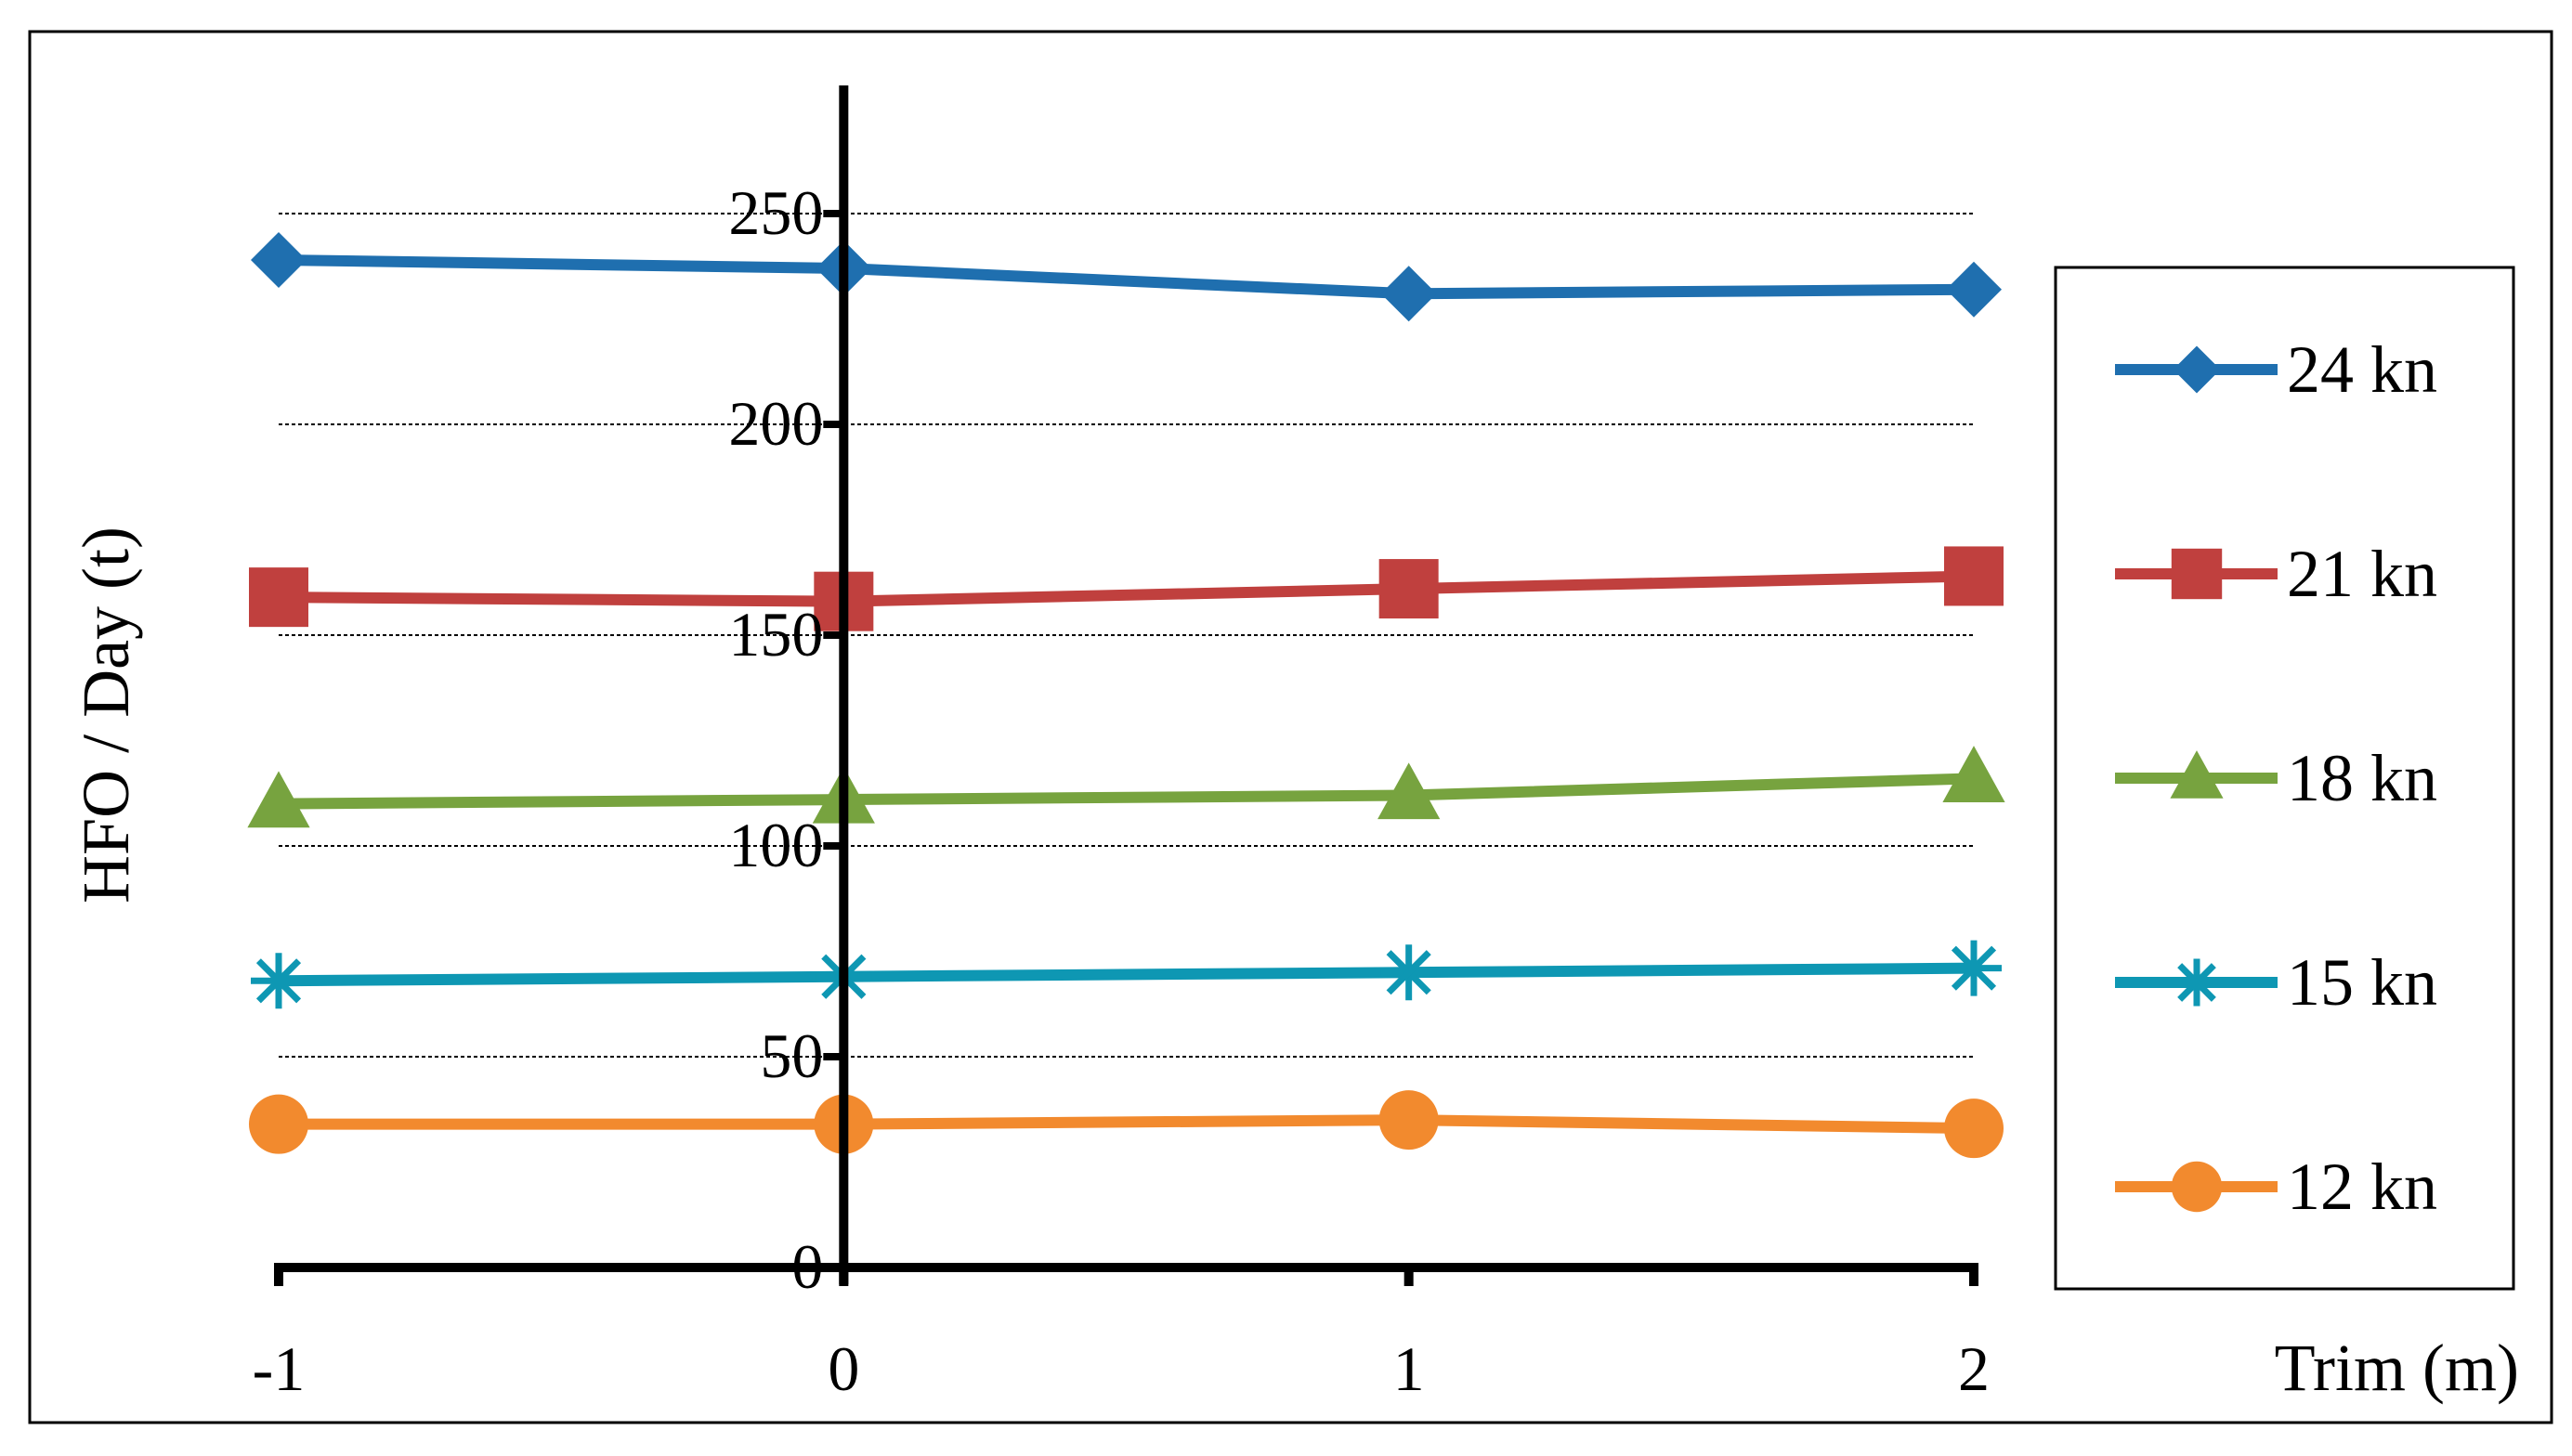 The width and height of the screenshot is (2572, 1456). What do you see at coordinates (2276, 778) in the screenshot?
I see `legend-entry: 18 kn` at bounding box center [2276, 778].